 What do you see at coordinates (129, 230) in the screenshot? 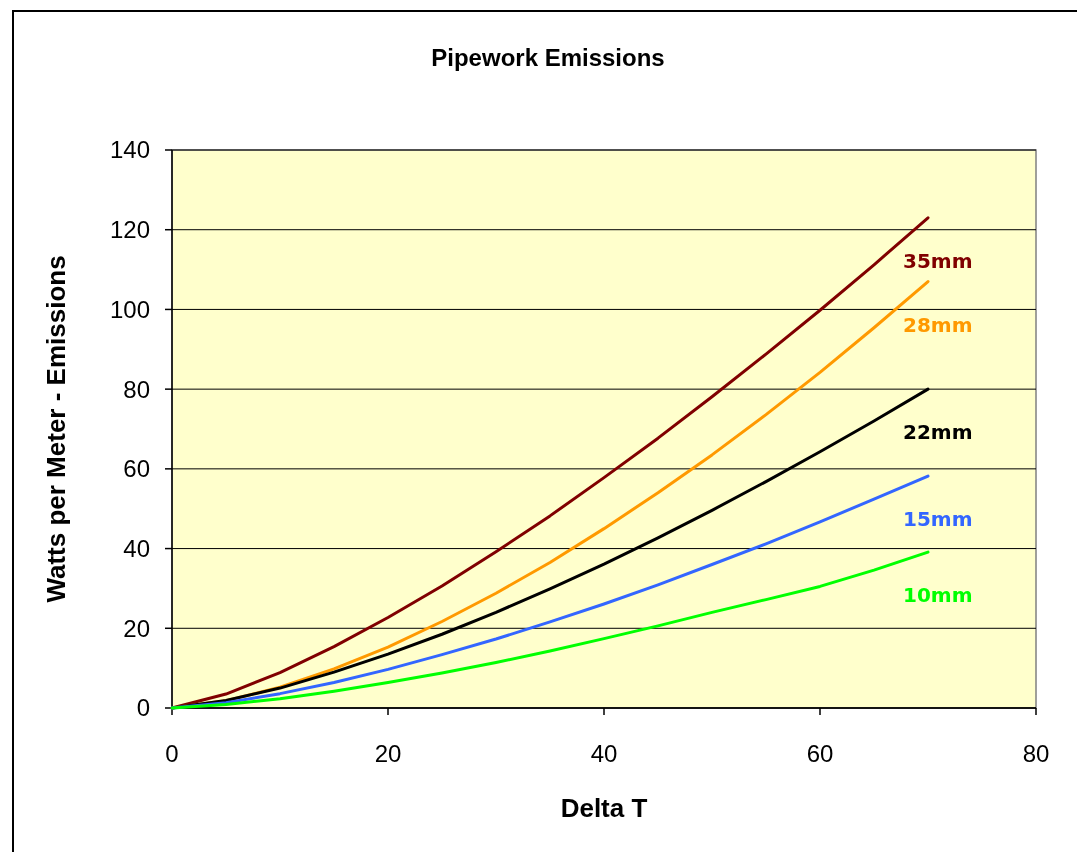
I see `y-tick-label: 120` at bounding box center [129, 230].